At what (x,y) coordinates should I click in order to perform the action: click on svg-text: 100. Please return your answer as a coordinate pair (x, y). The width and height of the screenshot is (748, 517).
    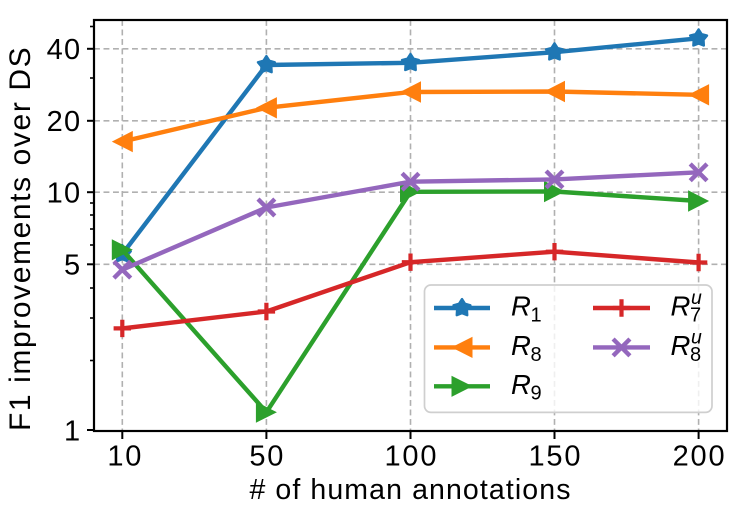
    Looking at the image, I should click on (412, 457).